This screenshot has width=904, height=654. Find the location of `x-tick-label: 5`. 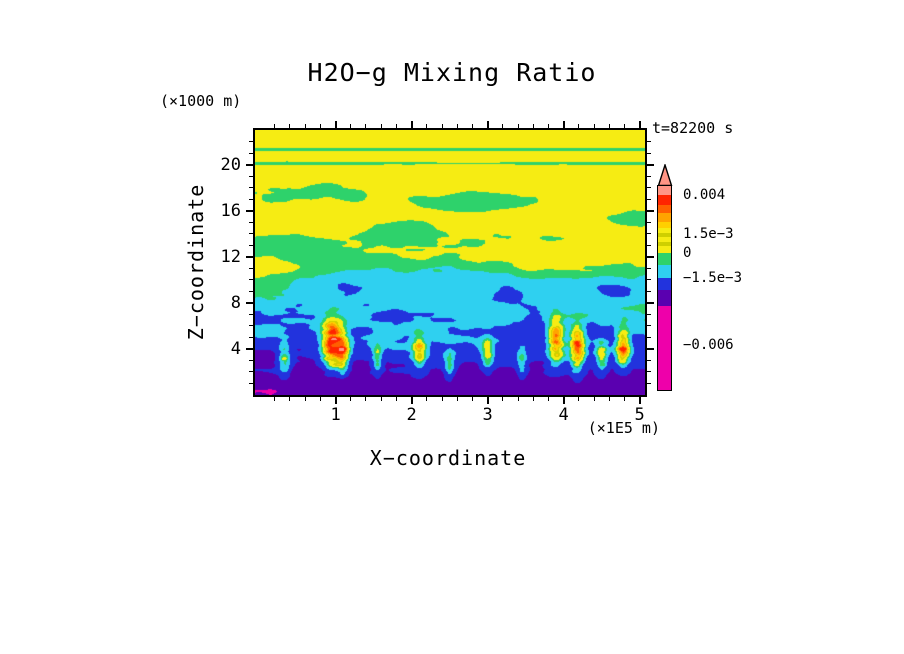

x-tick-label: 5 is located at coordinates (639, 415).